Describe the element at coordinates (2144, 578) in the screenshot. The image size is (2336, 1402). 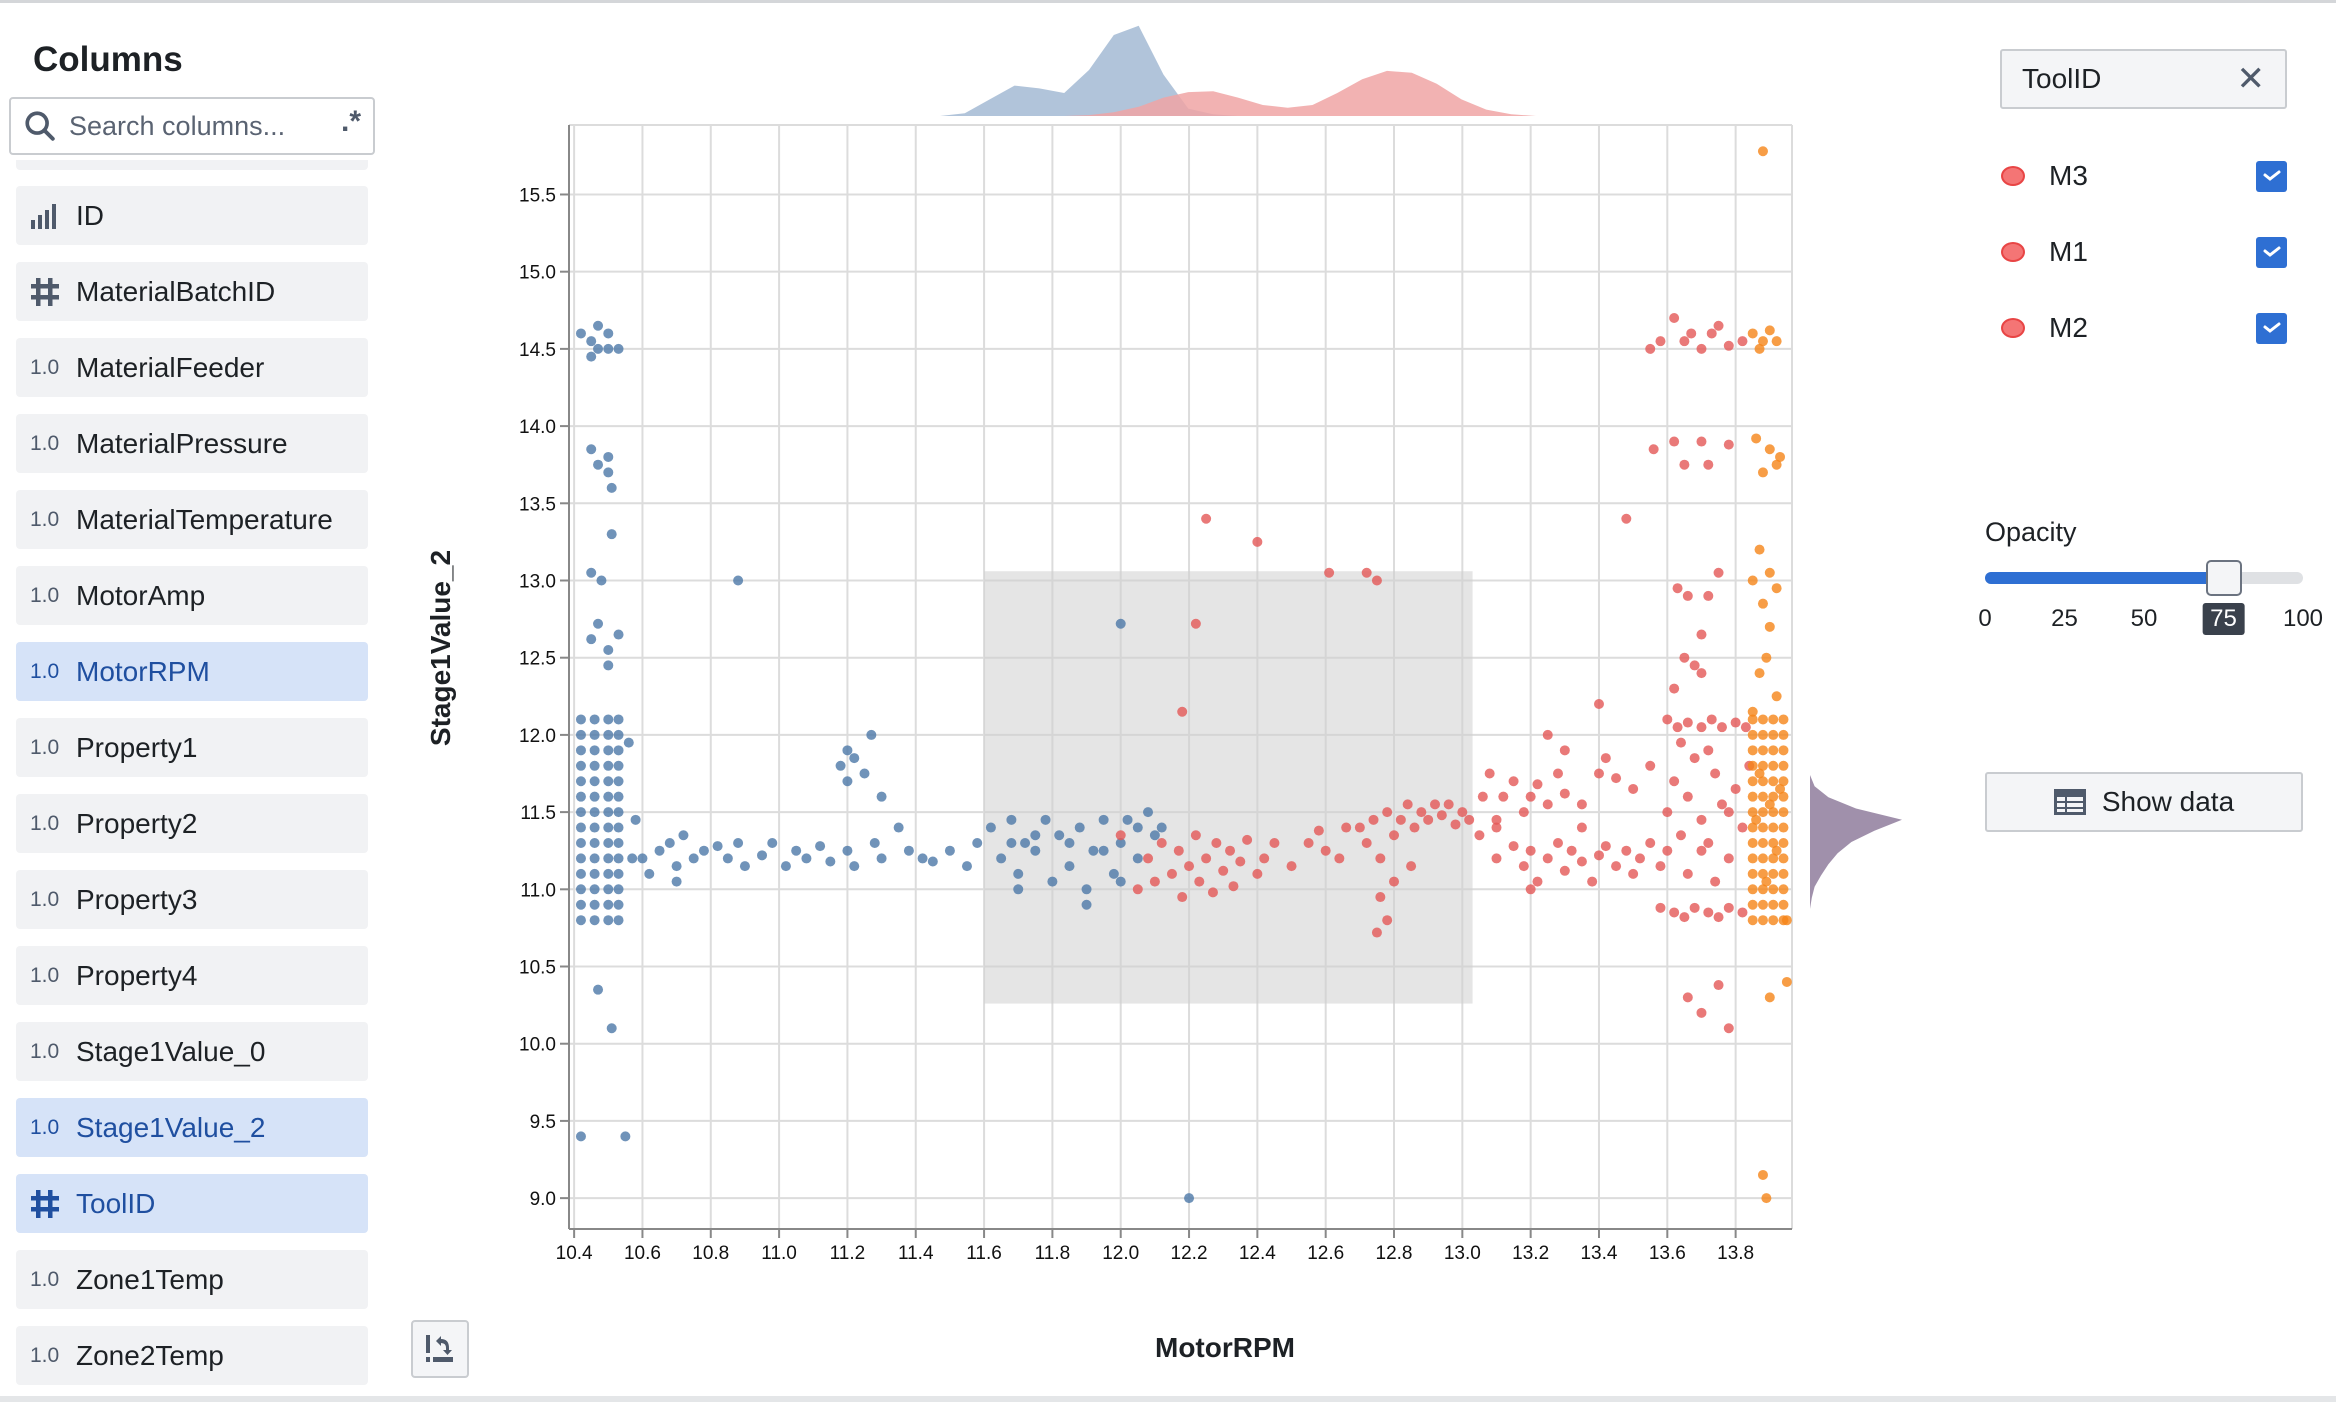
I see `opacity-slider` at that location.